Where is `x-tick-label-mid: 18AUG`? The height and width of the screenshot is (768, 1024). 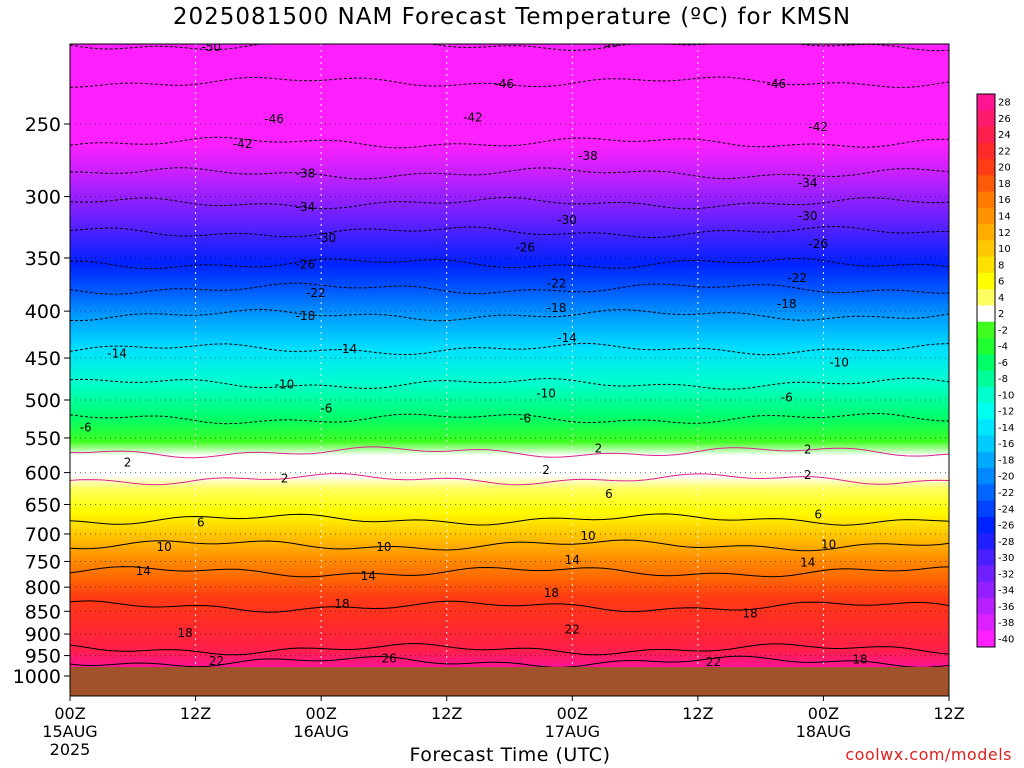
x-tick-label-mid: 18AUG is located at coordinates (823, 731).